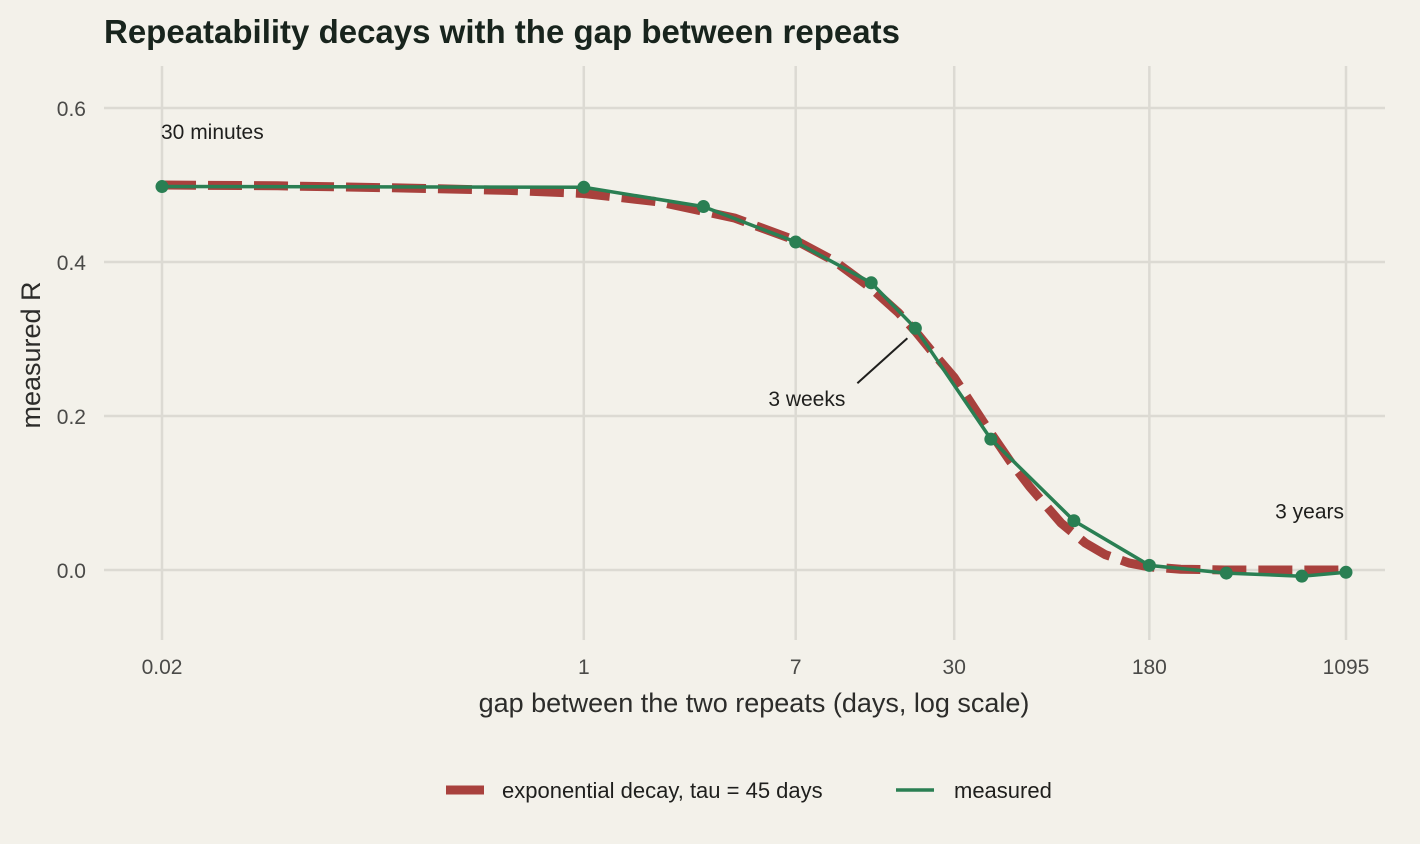  What do you see at coordinates (72, 263) in the screenshot?
I see `y-tick-label: 0.4` at bounding box center [72, 263].